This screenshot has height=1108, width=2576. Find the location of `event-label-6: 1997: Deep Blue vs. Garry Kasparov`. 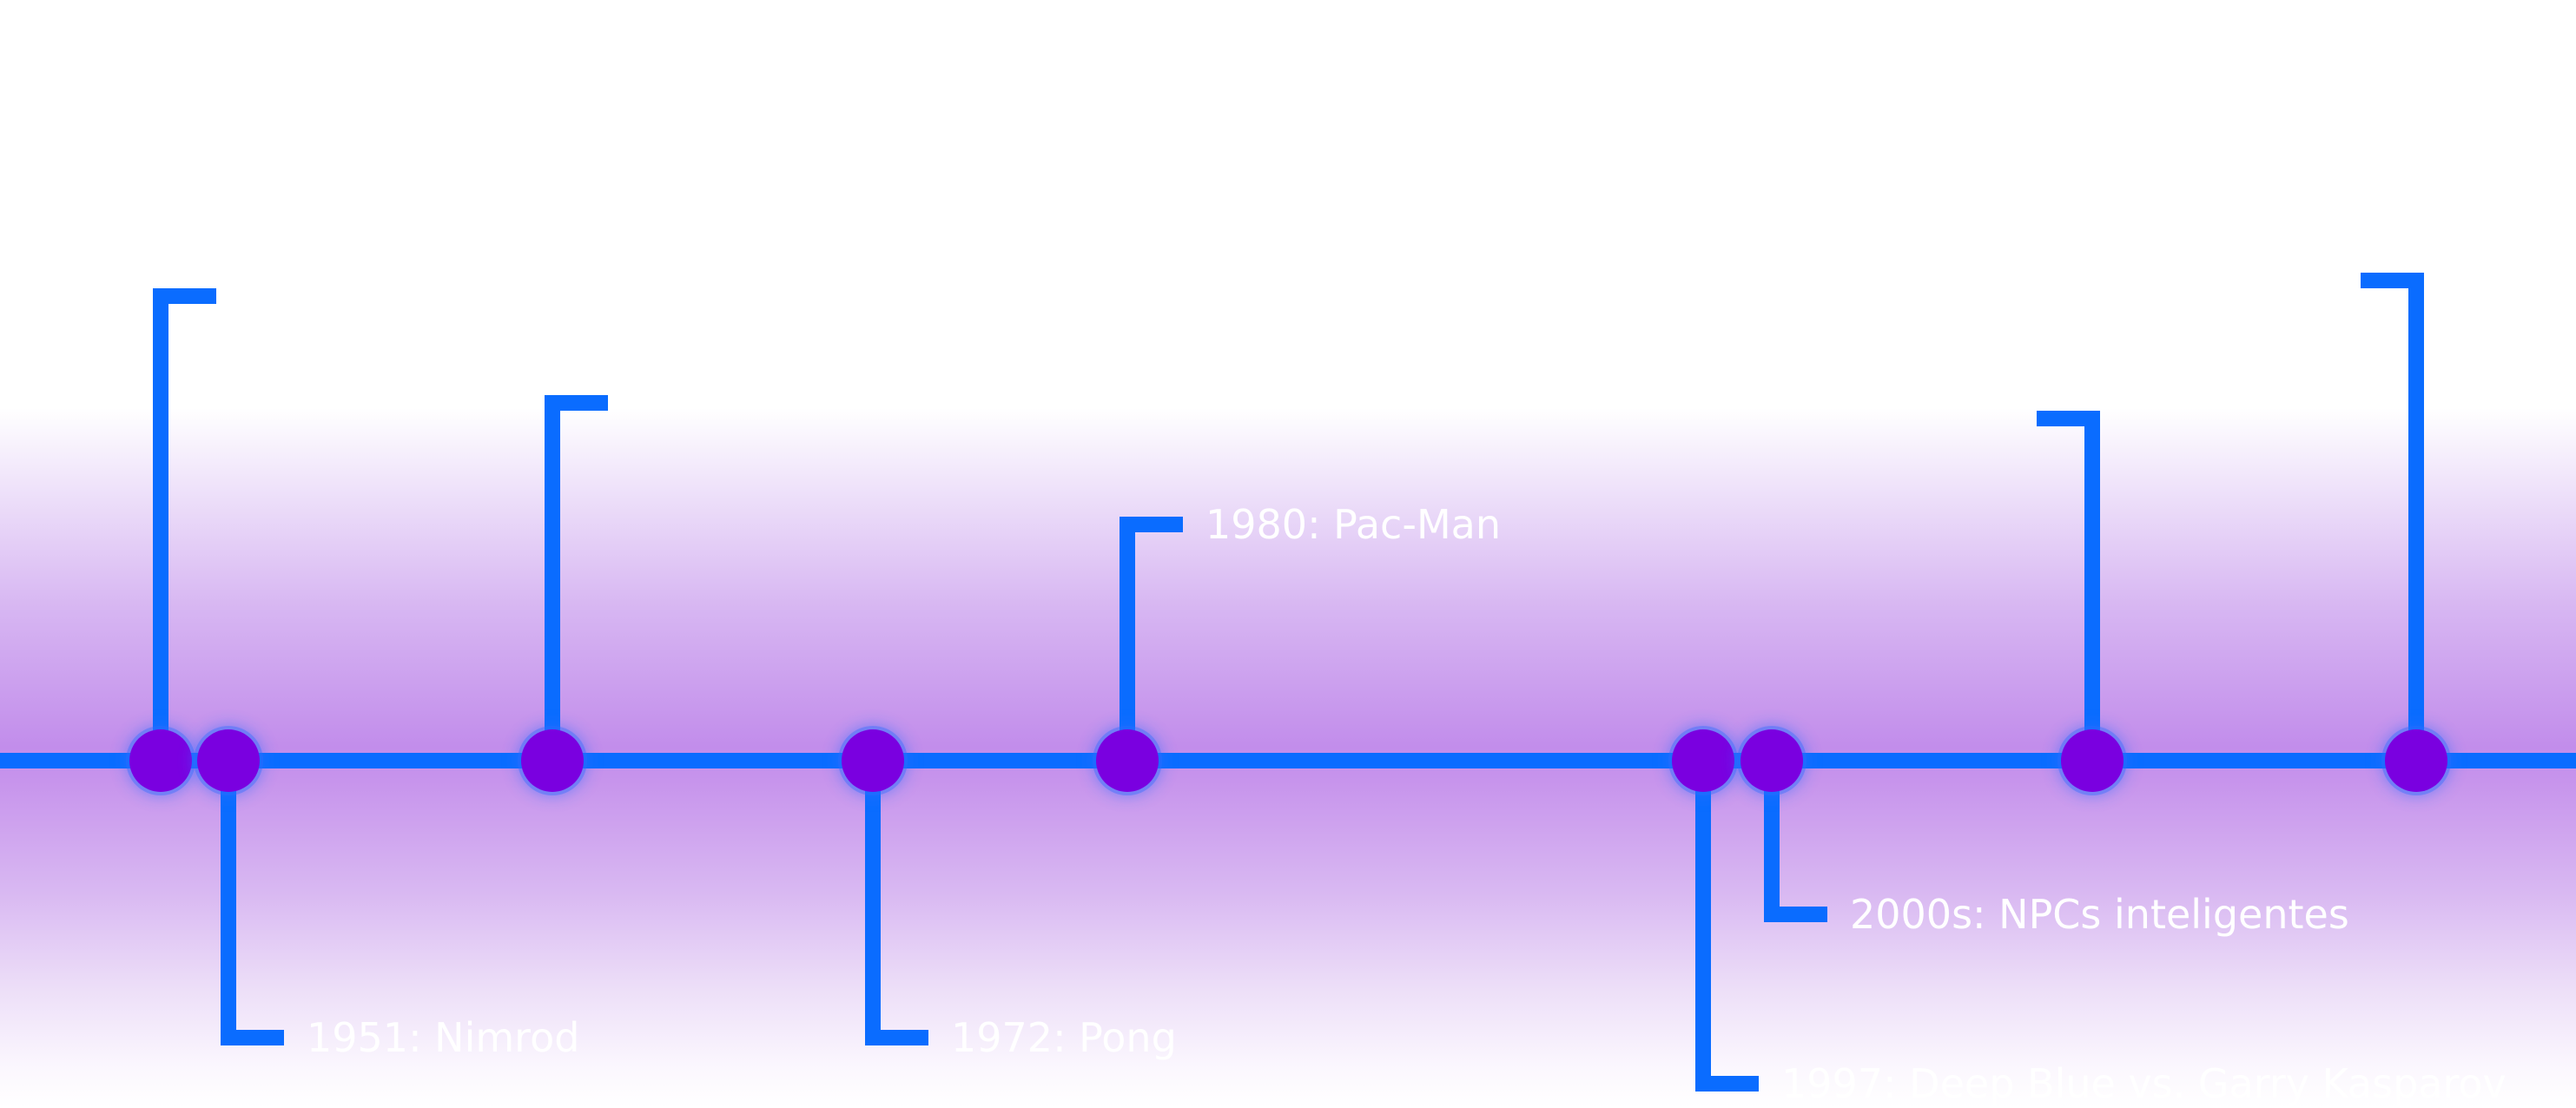

event-label-6: 1997: Deep Blue vs. Garry Kasparov is located at coordinates (2144, 1083).